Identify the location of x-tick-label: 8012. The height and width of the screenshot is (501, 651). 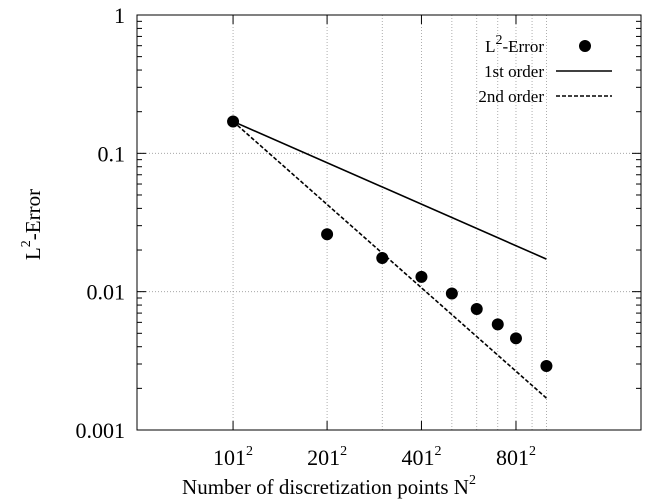
(516, 457).